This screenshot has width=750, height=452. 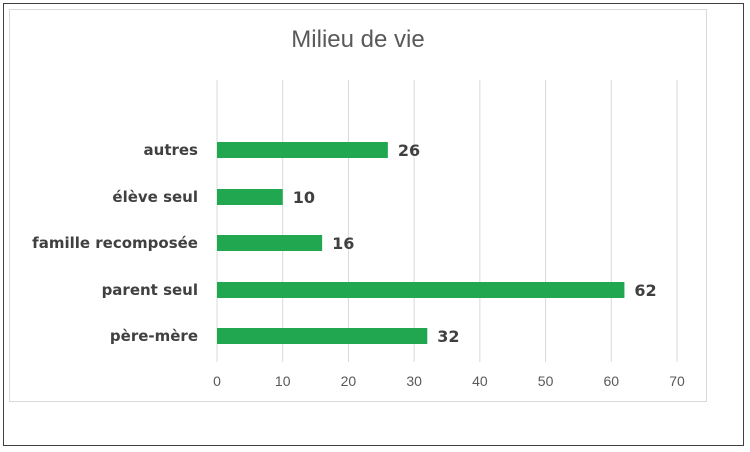 I want to click on tick-label-40: 40, so click(x=480, y=381).